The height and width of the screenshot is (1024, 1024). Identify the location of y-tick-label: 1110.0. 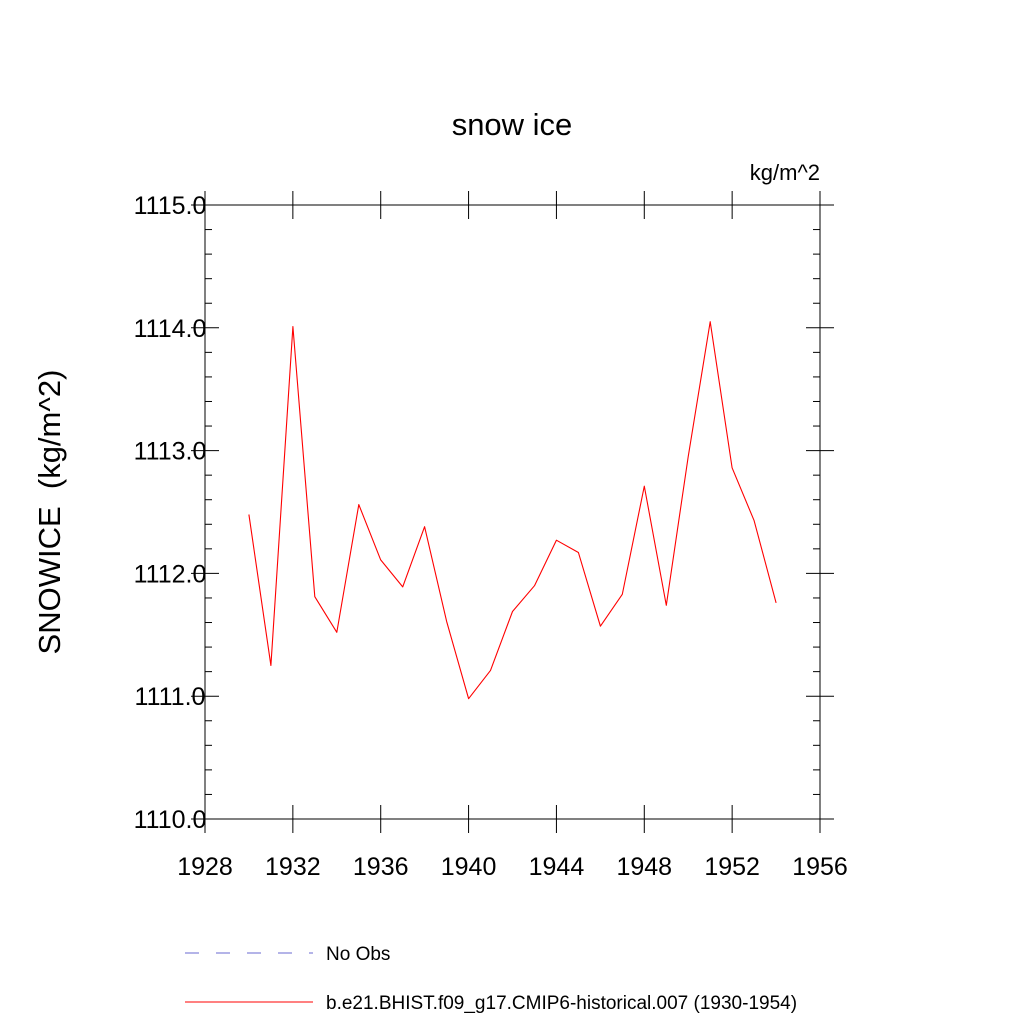
(170, 820).